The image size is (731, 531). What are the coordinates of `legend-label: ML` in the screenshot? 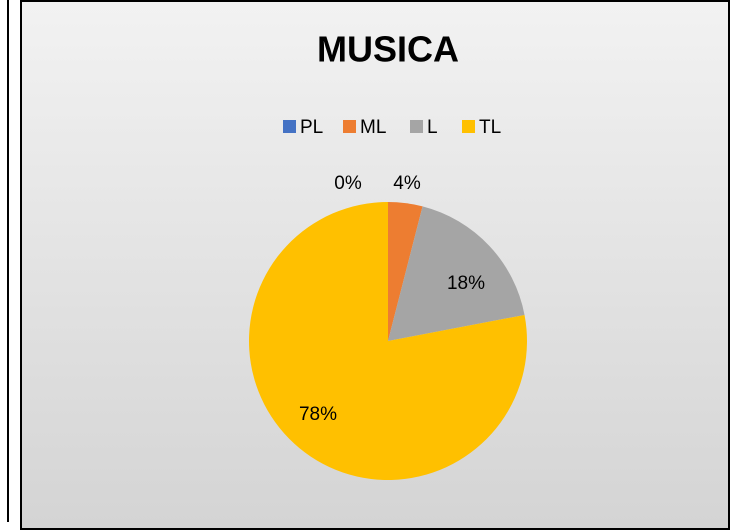 It's located at (373, 127).